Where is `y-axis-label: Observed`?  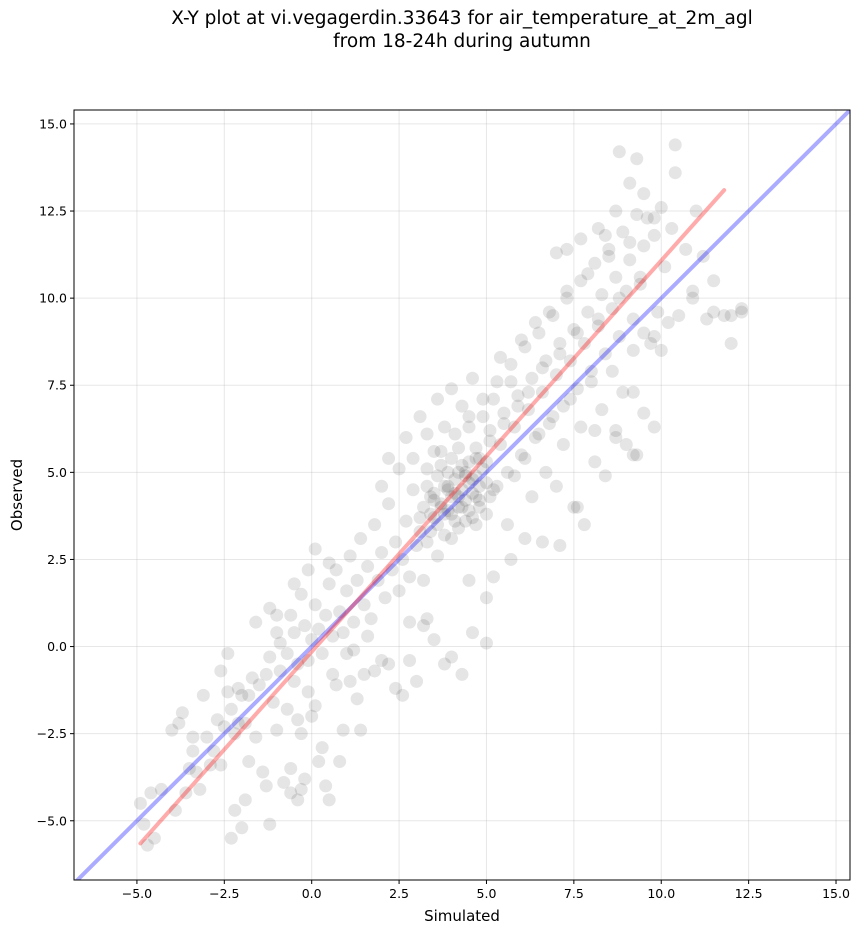
y-axis-label: Observed is located at coordinates (17, 495).